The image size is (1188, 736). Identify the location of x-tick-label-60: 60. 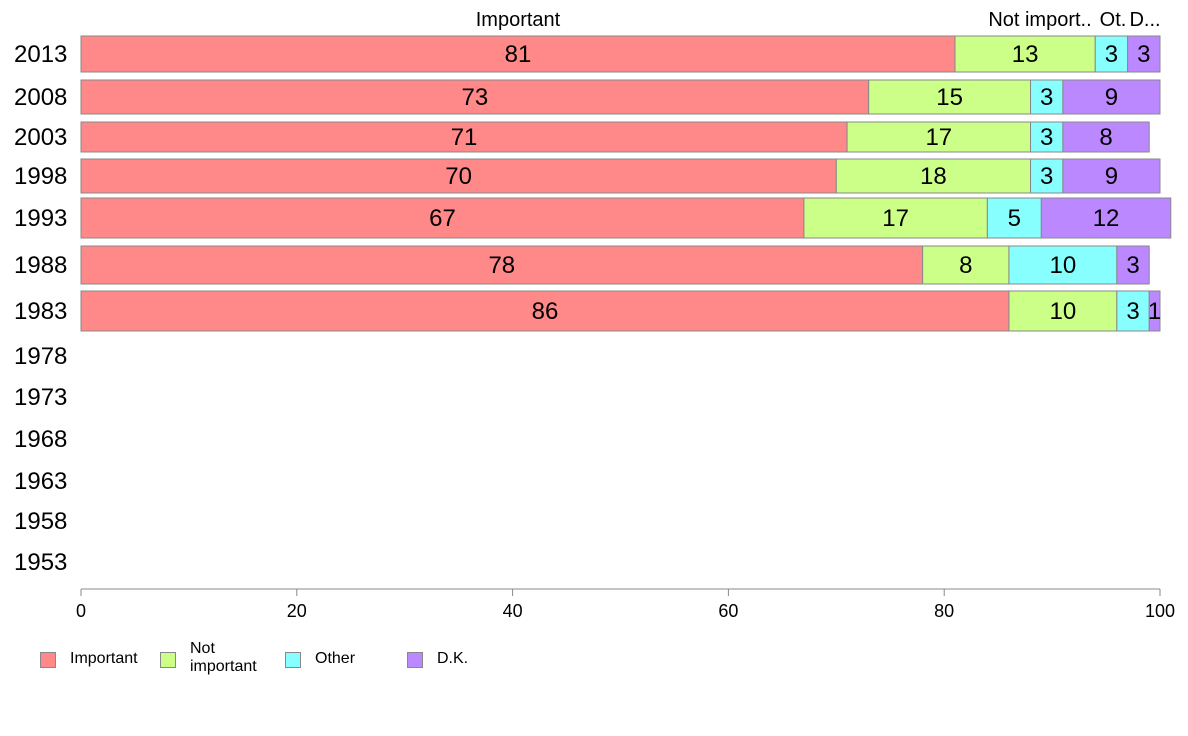
(728, 611).